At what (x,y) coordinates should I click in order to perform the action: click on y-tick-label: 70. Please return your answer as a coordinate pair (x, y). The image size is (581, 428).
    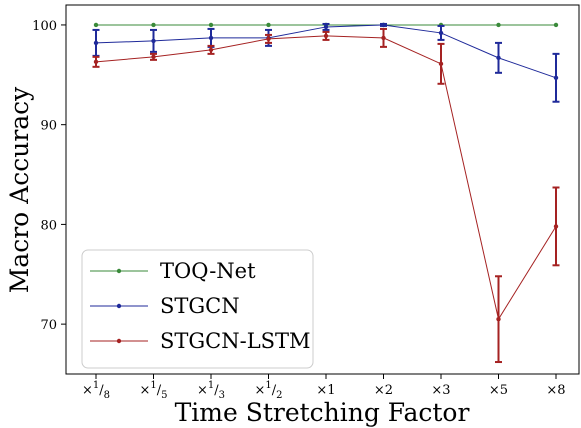
    Looking at the image, I should click on (48, 325).